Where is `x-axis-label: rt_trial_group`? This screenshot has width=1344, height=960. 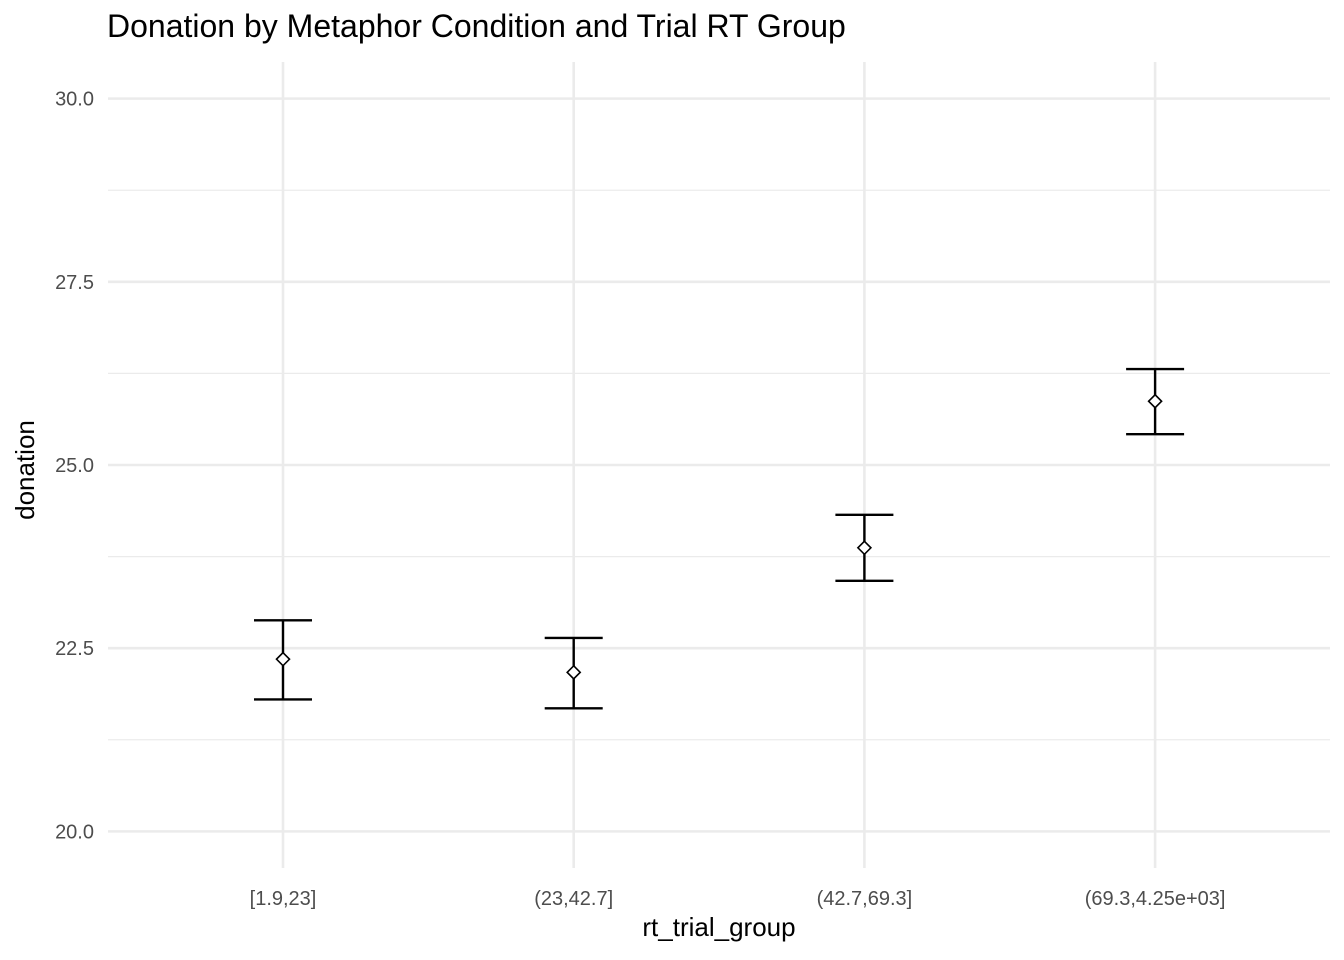
x-axis-label: rt_trial_group is located at coordinates (719, 927).